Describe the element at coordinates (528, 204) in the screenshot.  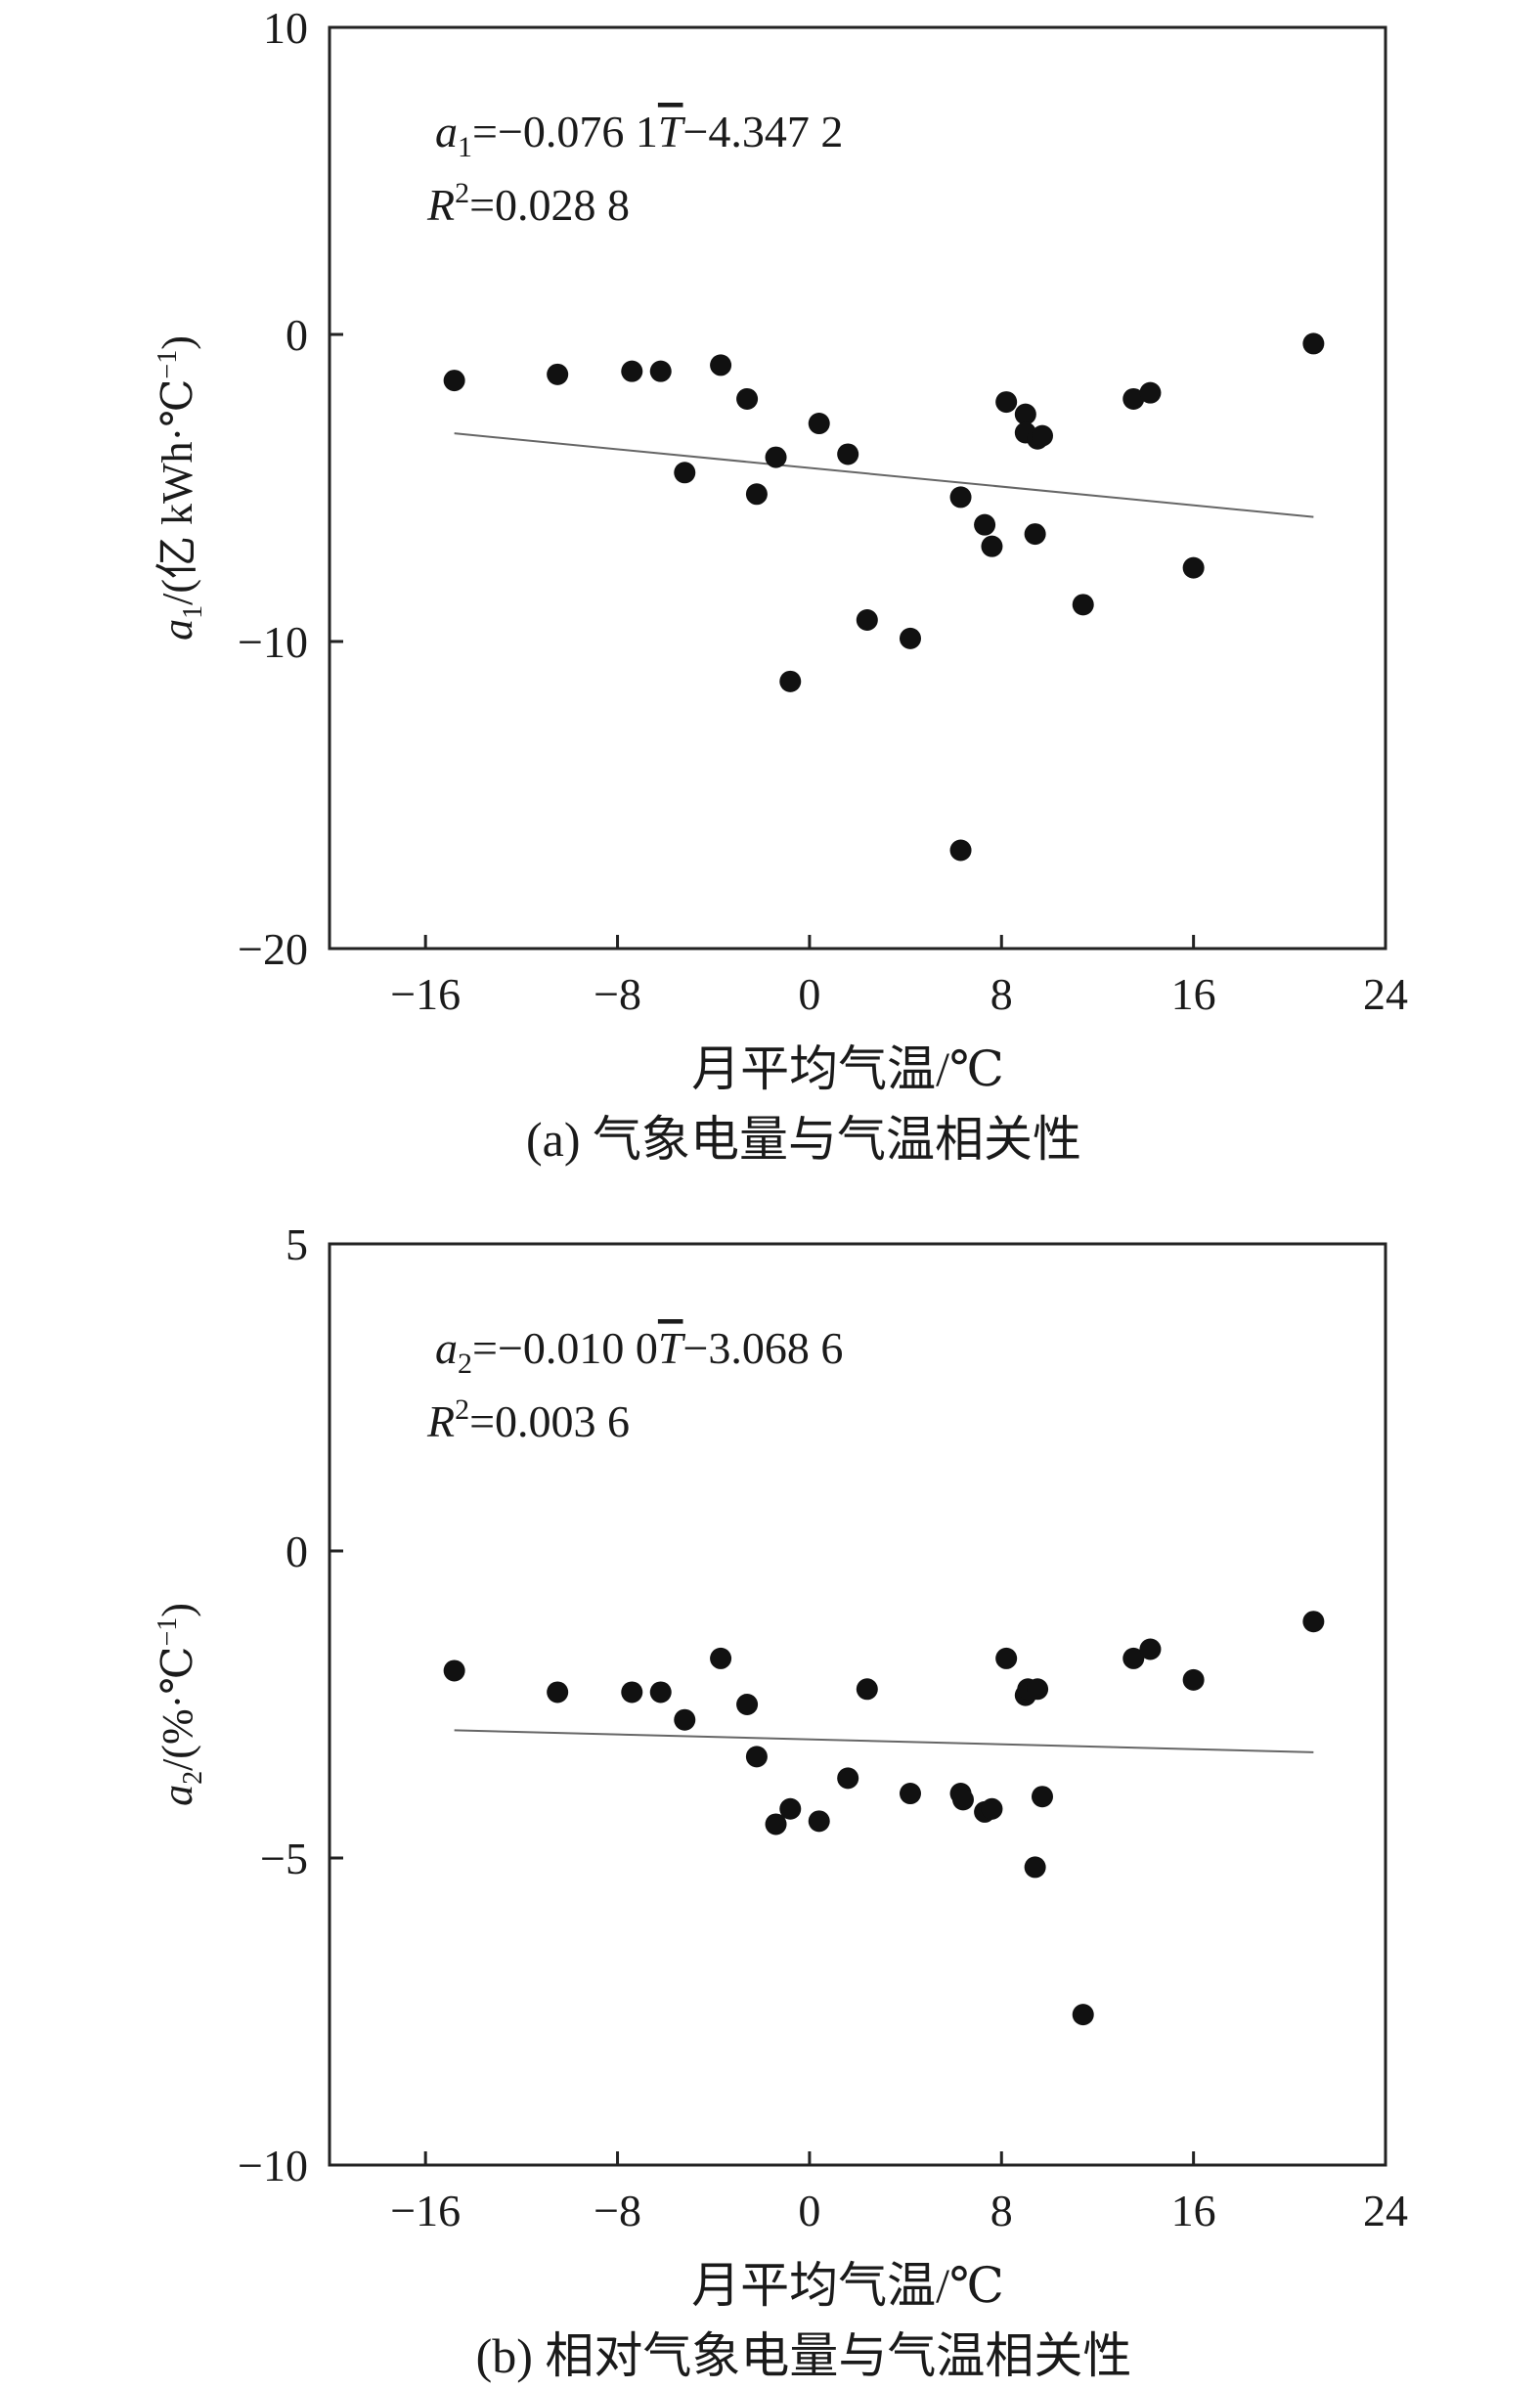
I see `r-squared: R2=0.028 8` at that location.